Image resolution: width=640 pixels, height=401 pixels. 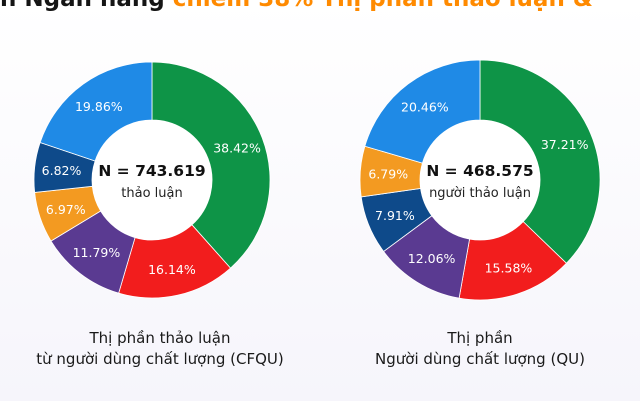 What do you see at coordinates (151, 193) in the screenshot?
I see `chart-1-center-label: thảo luận` at bounding box center [151, 193].